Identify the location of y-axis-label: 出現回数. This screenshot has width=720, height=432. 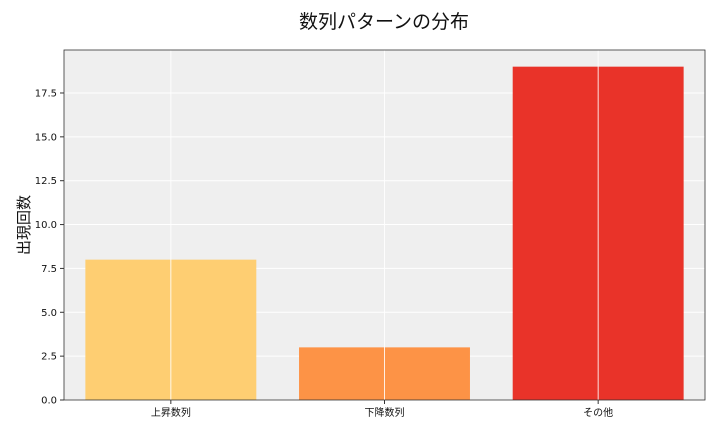
(24, 225).